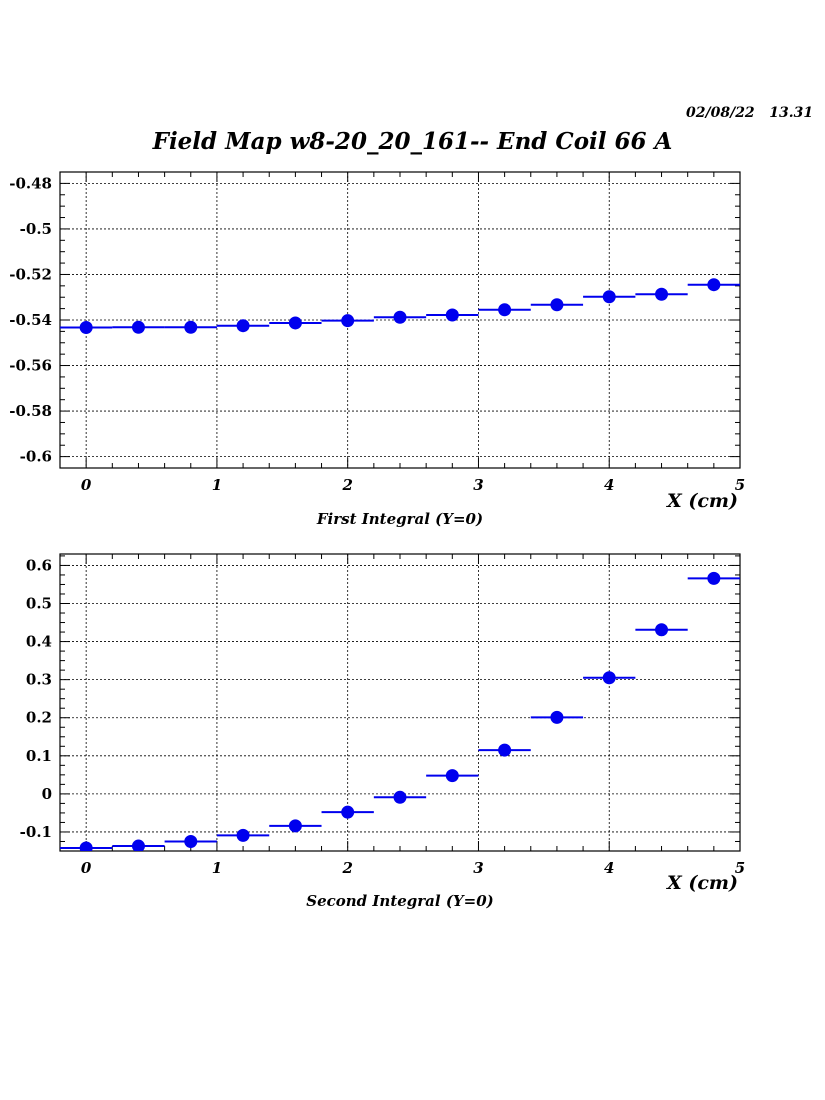  Describe the element at coordinates (39, 565) in the screenshot. I see `y-tick-label: 0.6` at that location.